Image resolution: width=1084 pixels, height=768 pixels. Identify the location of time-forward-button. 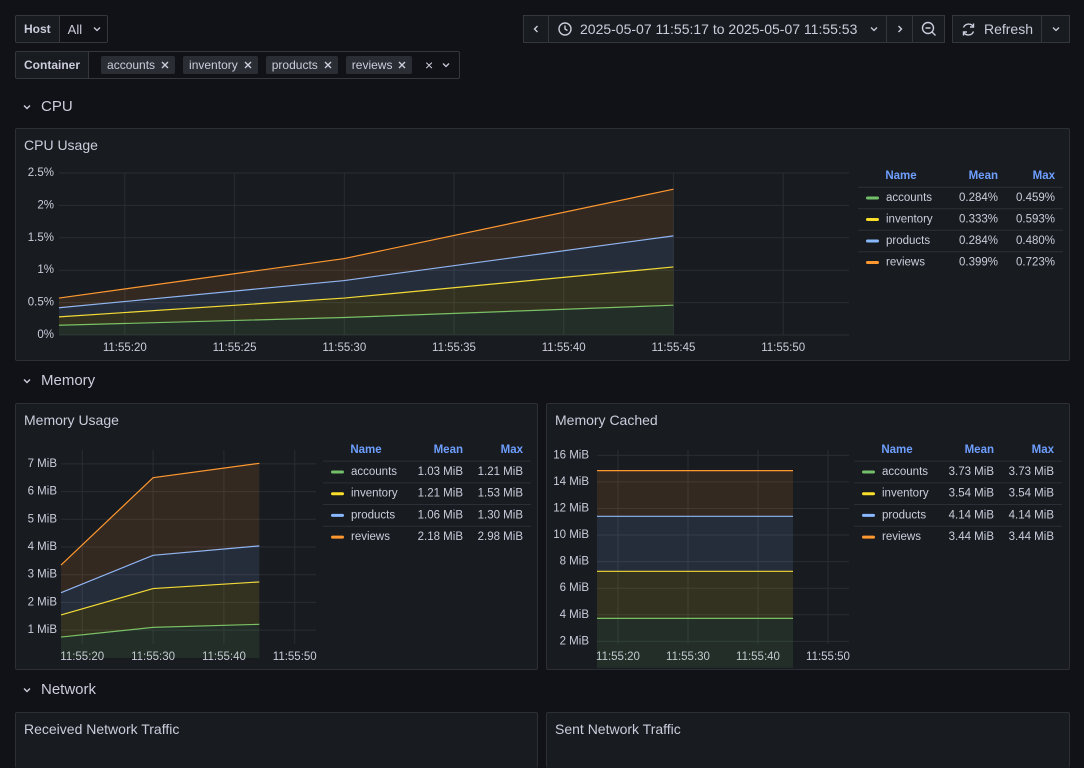
(899, 29).